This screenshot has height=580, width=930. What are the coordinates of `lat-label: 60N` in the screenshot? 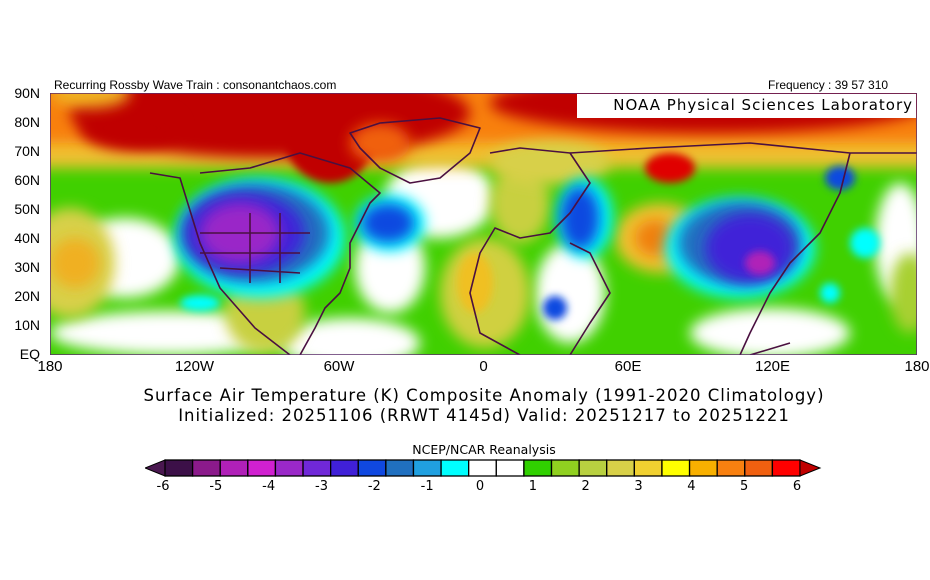 It's located at (27, 180).